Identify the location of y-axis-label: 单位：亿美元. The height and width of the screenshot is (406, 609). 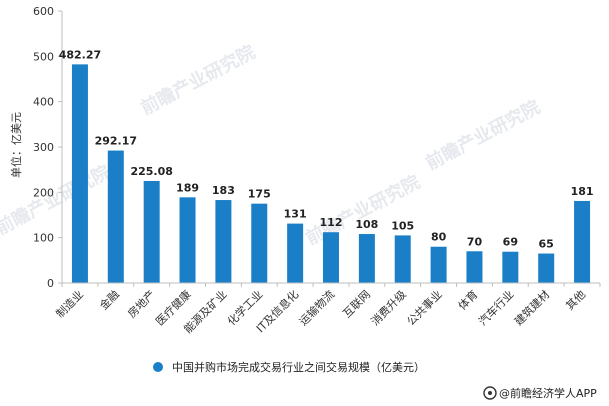
(16, 145).